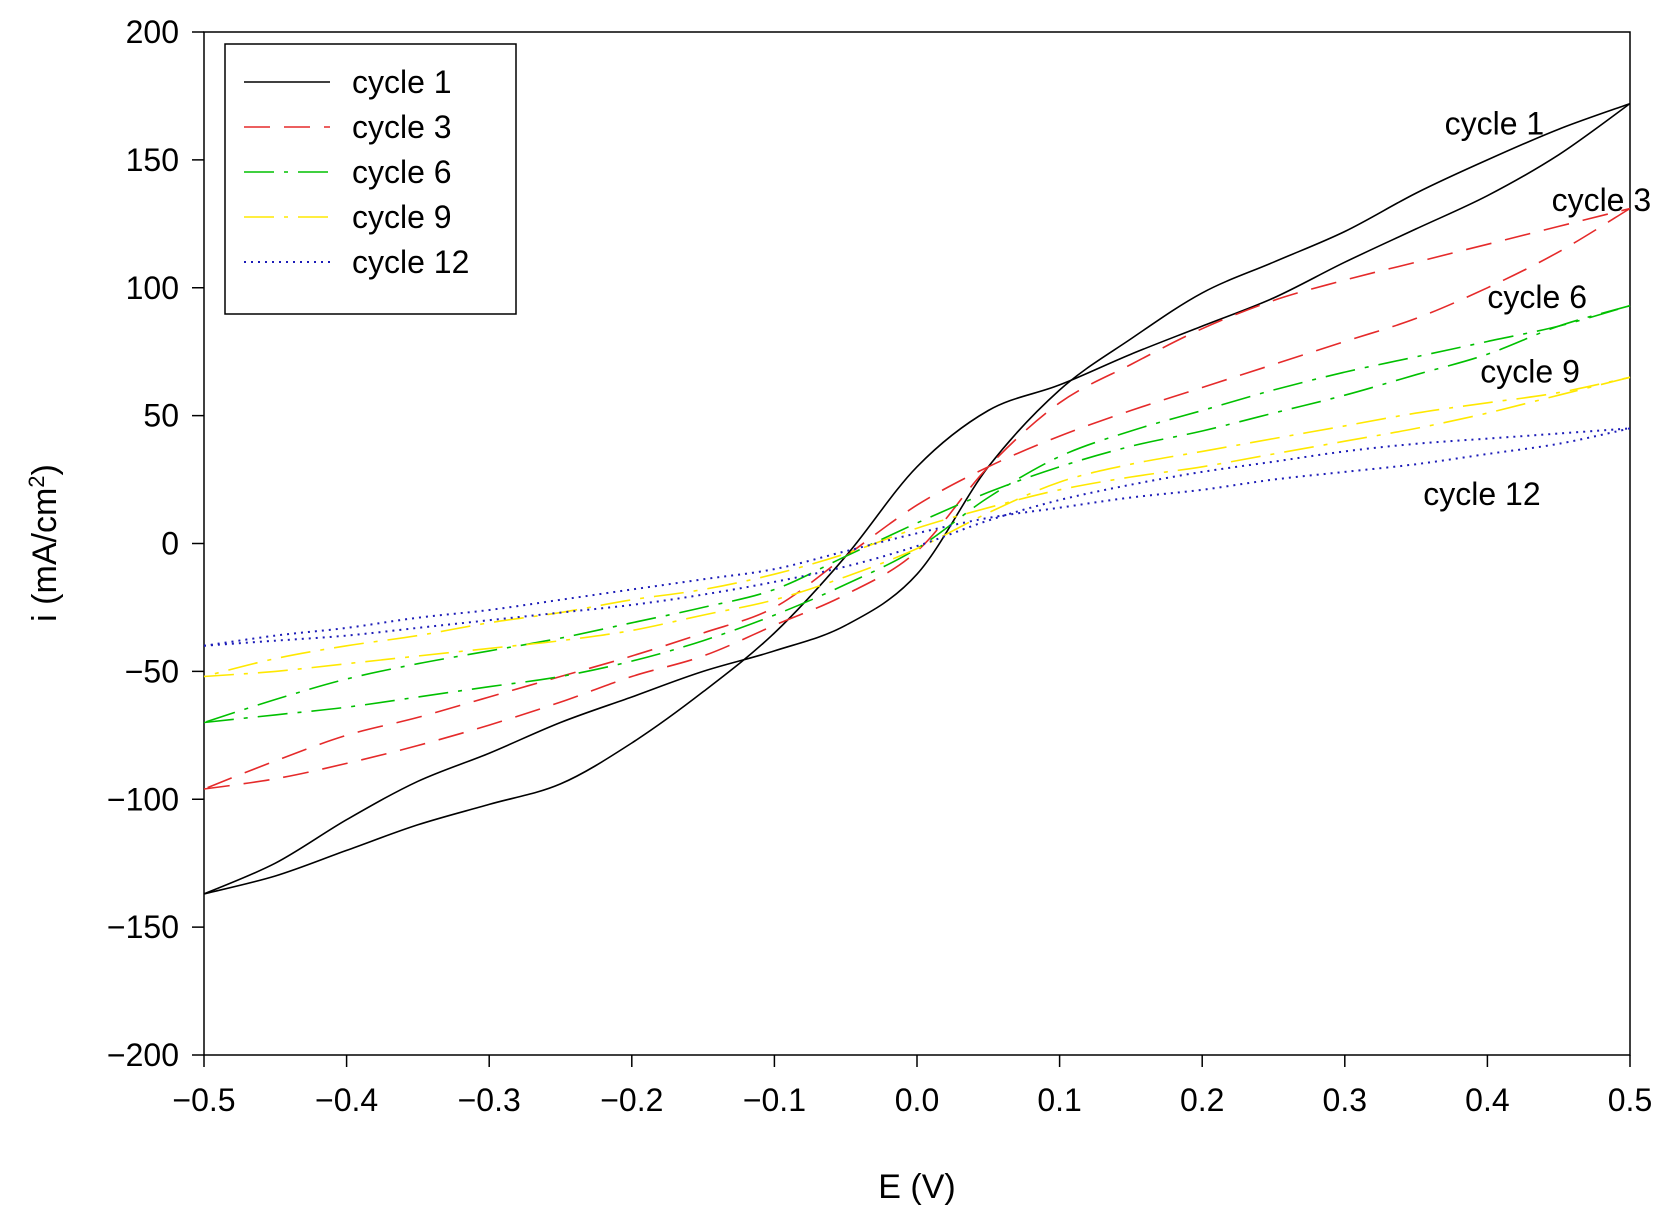 Image resolution: width=1663 pixels, height=1214 pixels. I want to click on y-axis-title: i (mA/cm2), so click(44, 543).